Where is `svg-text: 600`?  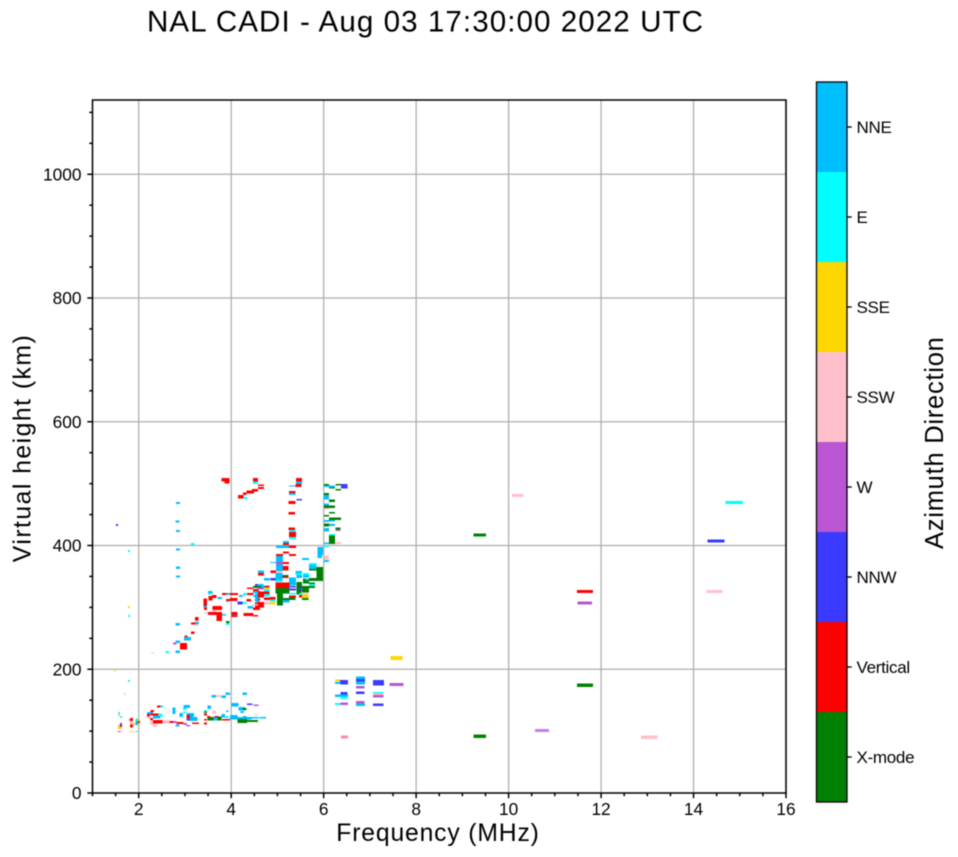
svg-text: 600 is located at coordinates (67, 422).